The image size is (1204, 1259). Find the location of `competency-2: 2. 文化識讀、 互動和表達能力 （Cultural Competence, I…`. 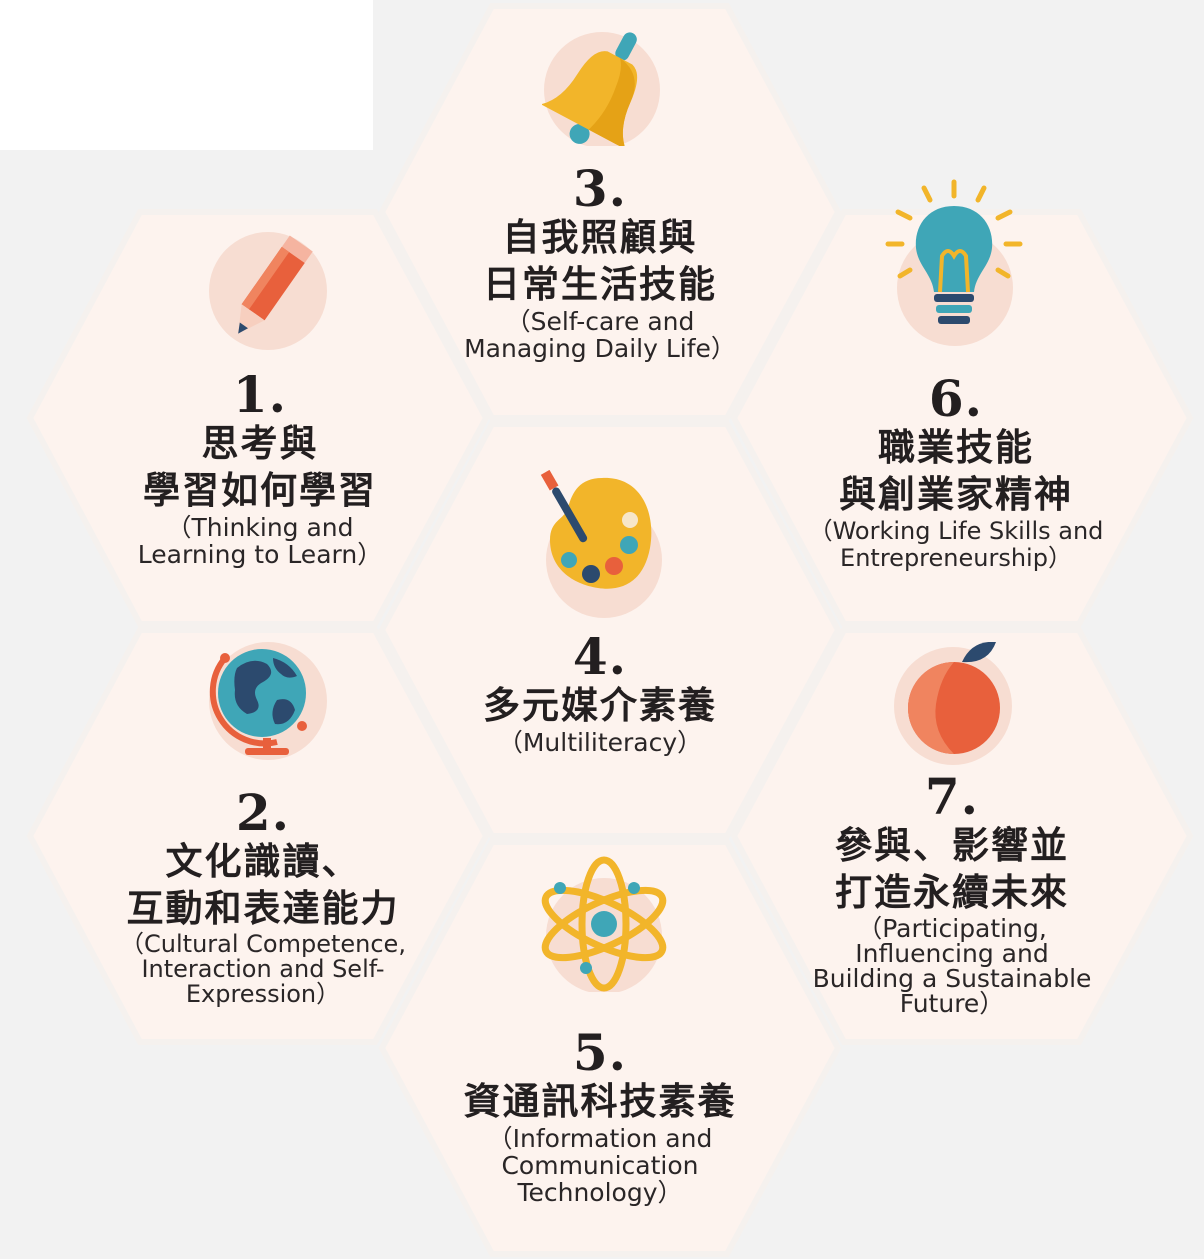

competency-2: 2. 文化識讀、 互動和表達能力 （Cultural Competence, I… is located at coordinates (263, 897).